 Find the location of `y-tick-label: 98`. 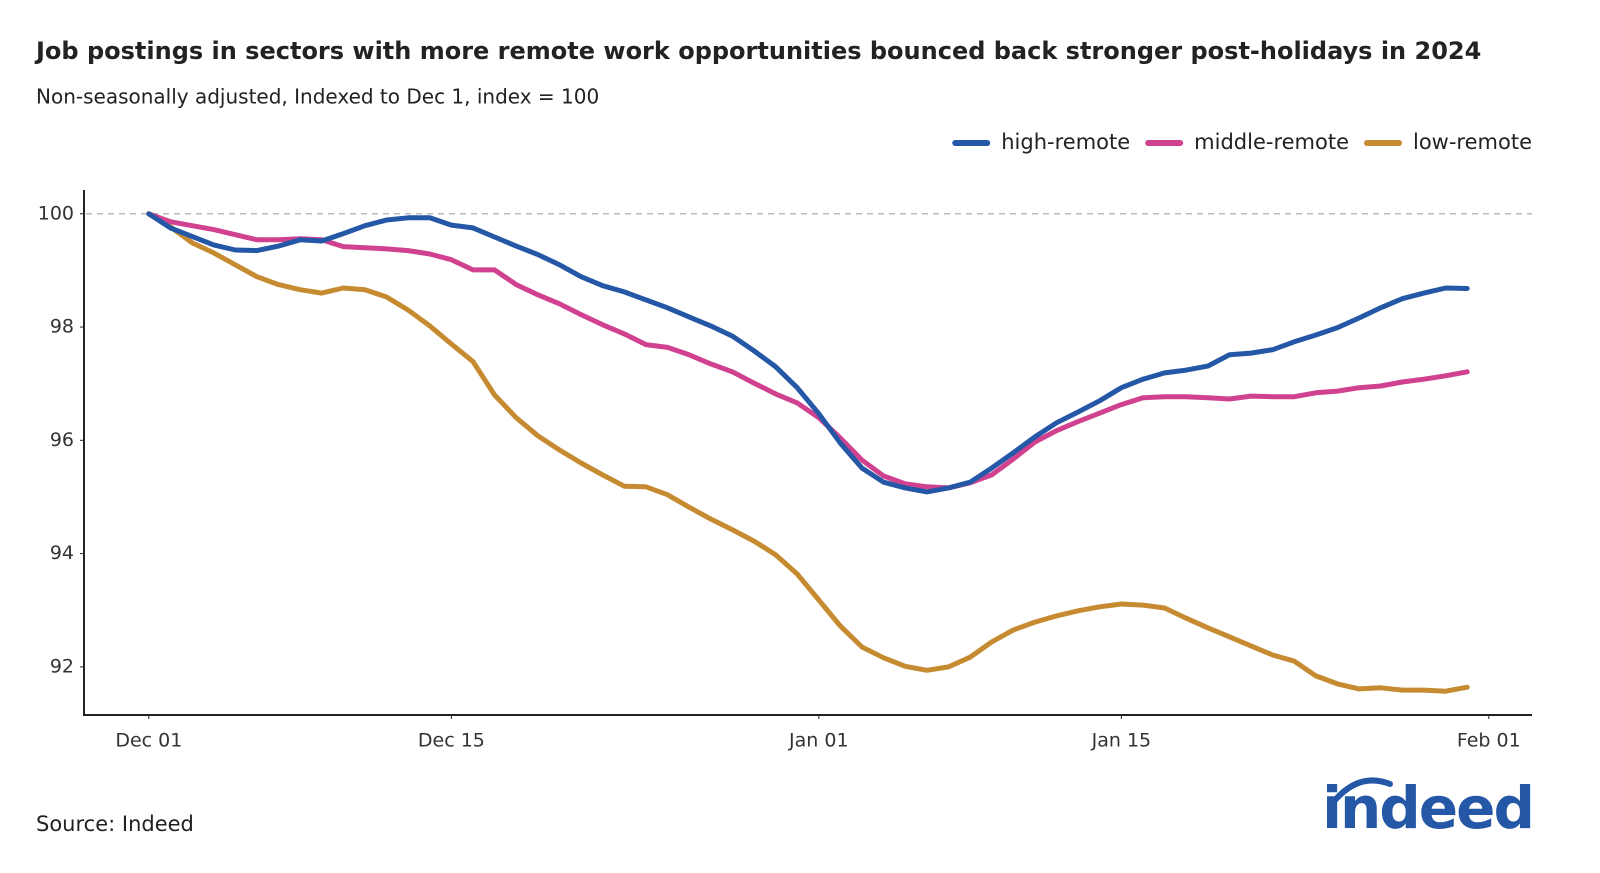

y-tick-label: 98 is located at coordinates (62, 327).